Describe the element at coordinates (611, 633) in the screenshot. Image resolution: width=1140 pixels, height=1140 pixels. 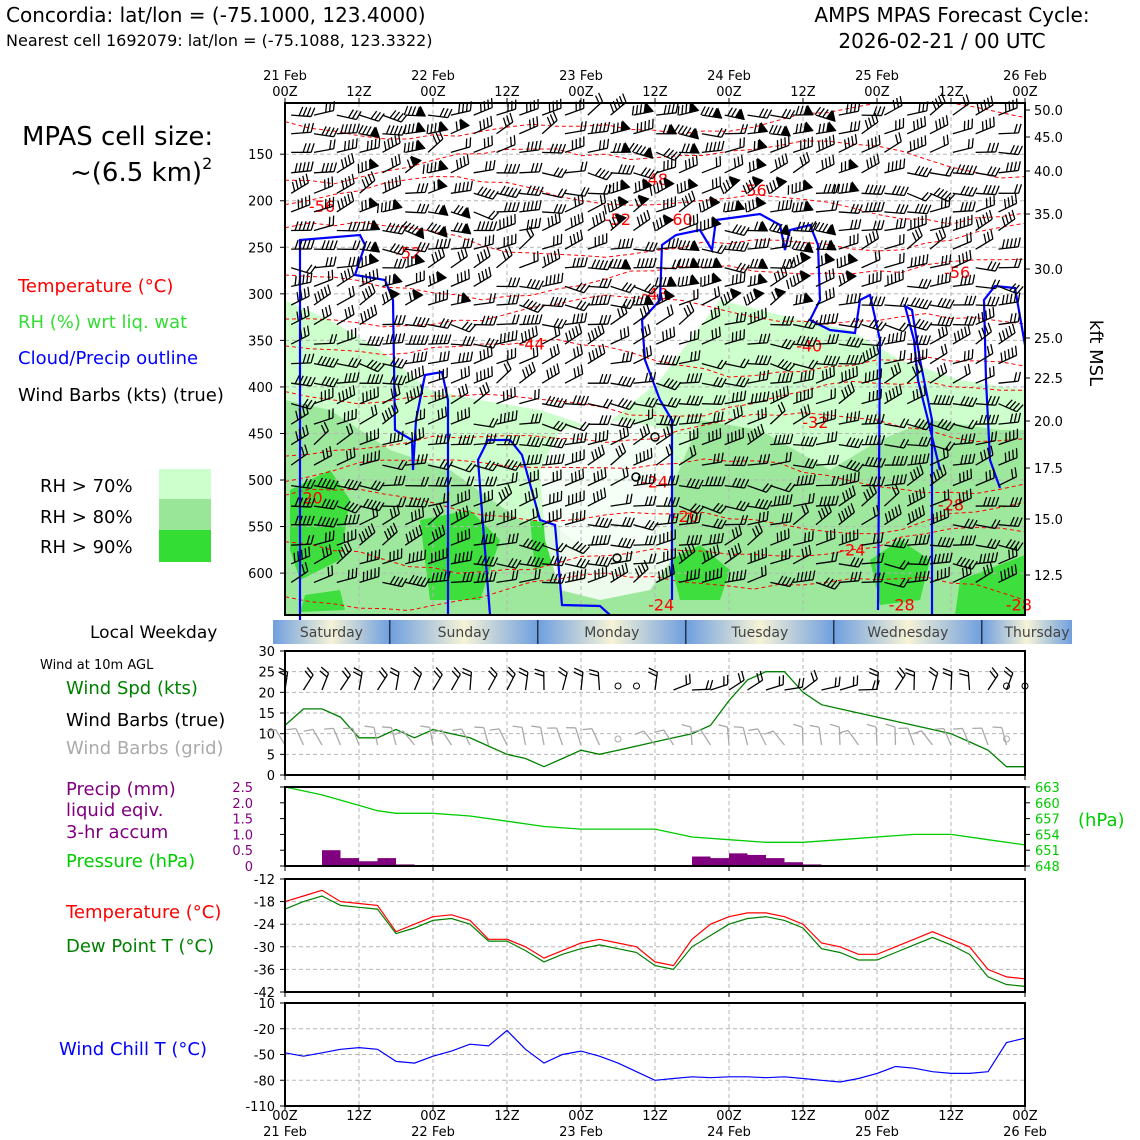
I see `weekday-label: Monday` at that location.